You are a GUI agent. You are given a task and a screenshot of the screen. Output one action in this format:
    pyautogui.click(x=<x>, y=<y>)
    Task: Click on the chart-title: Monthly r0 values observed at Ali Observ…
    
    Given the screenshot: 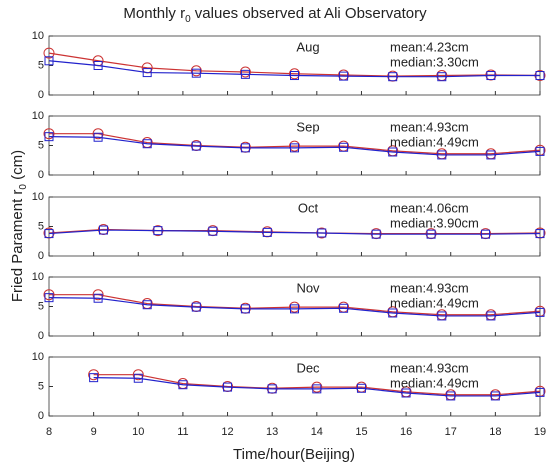 What is the action you would take?
    pyautogui.click(x=275, y=15)
    